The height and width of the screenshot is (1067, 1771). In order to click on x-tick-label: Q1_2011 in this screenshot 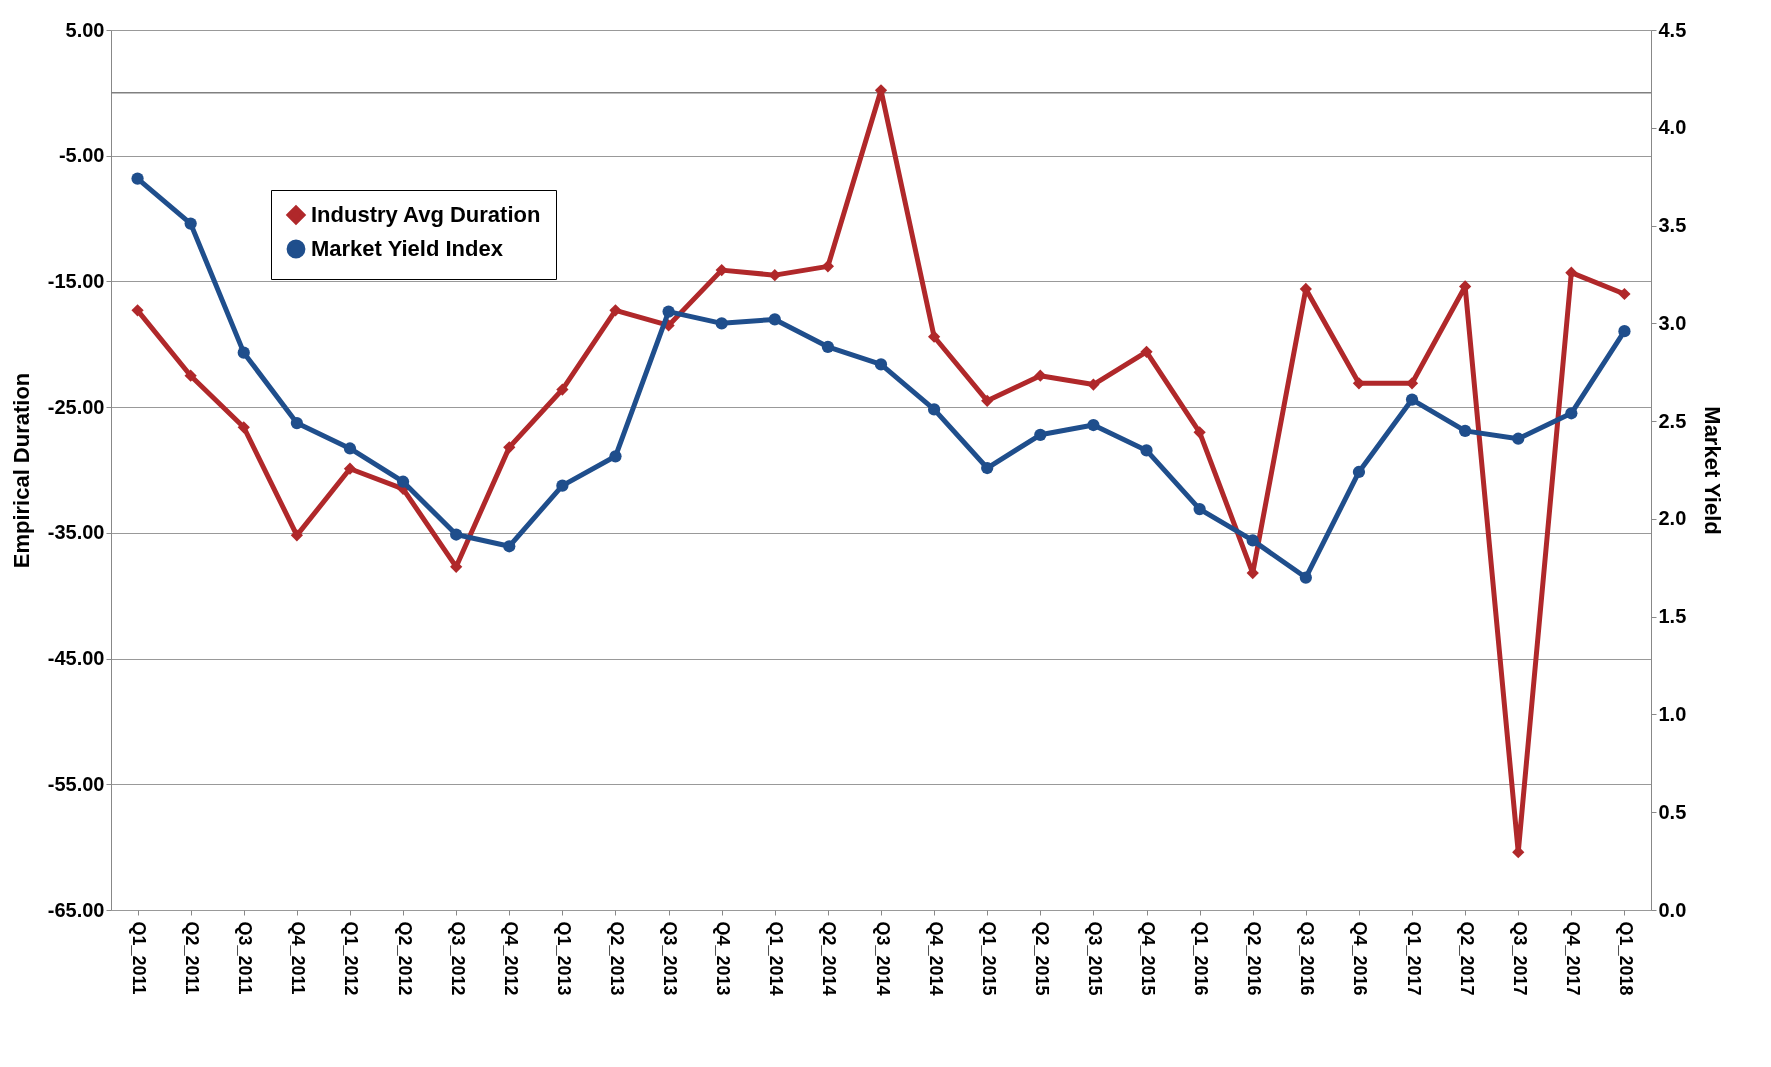, I will do `click(139, 958)`.